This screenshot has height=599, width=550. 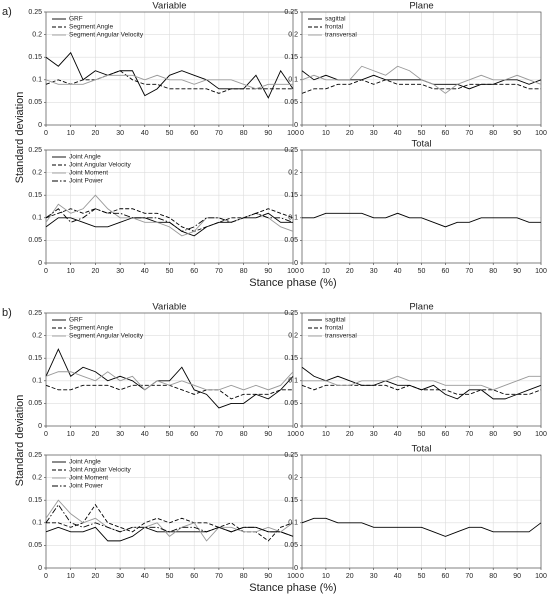 I want to click on legend-label: Joint Power, so click(x=86, y=486).